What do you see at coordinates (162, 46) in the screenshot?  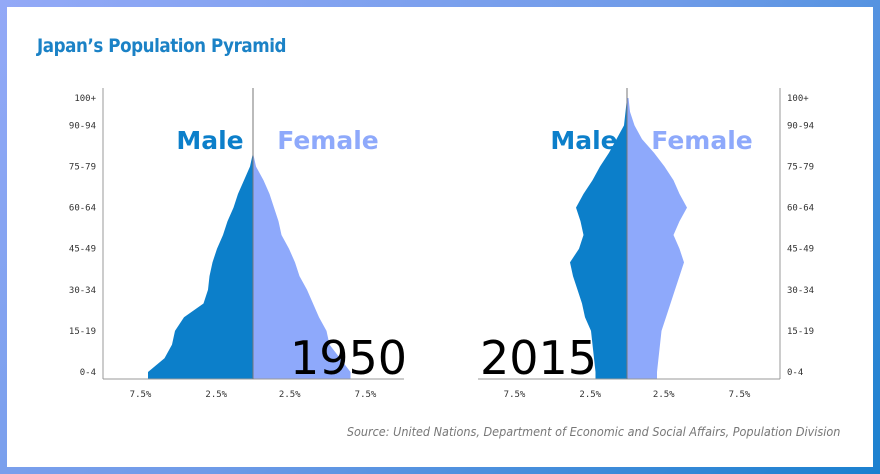 I see `chart-title: Japan’s Population Pyramid` at bounding box center [162, 46].